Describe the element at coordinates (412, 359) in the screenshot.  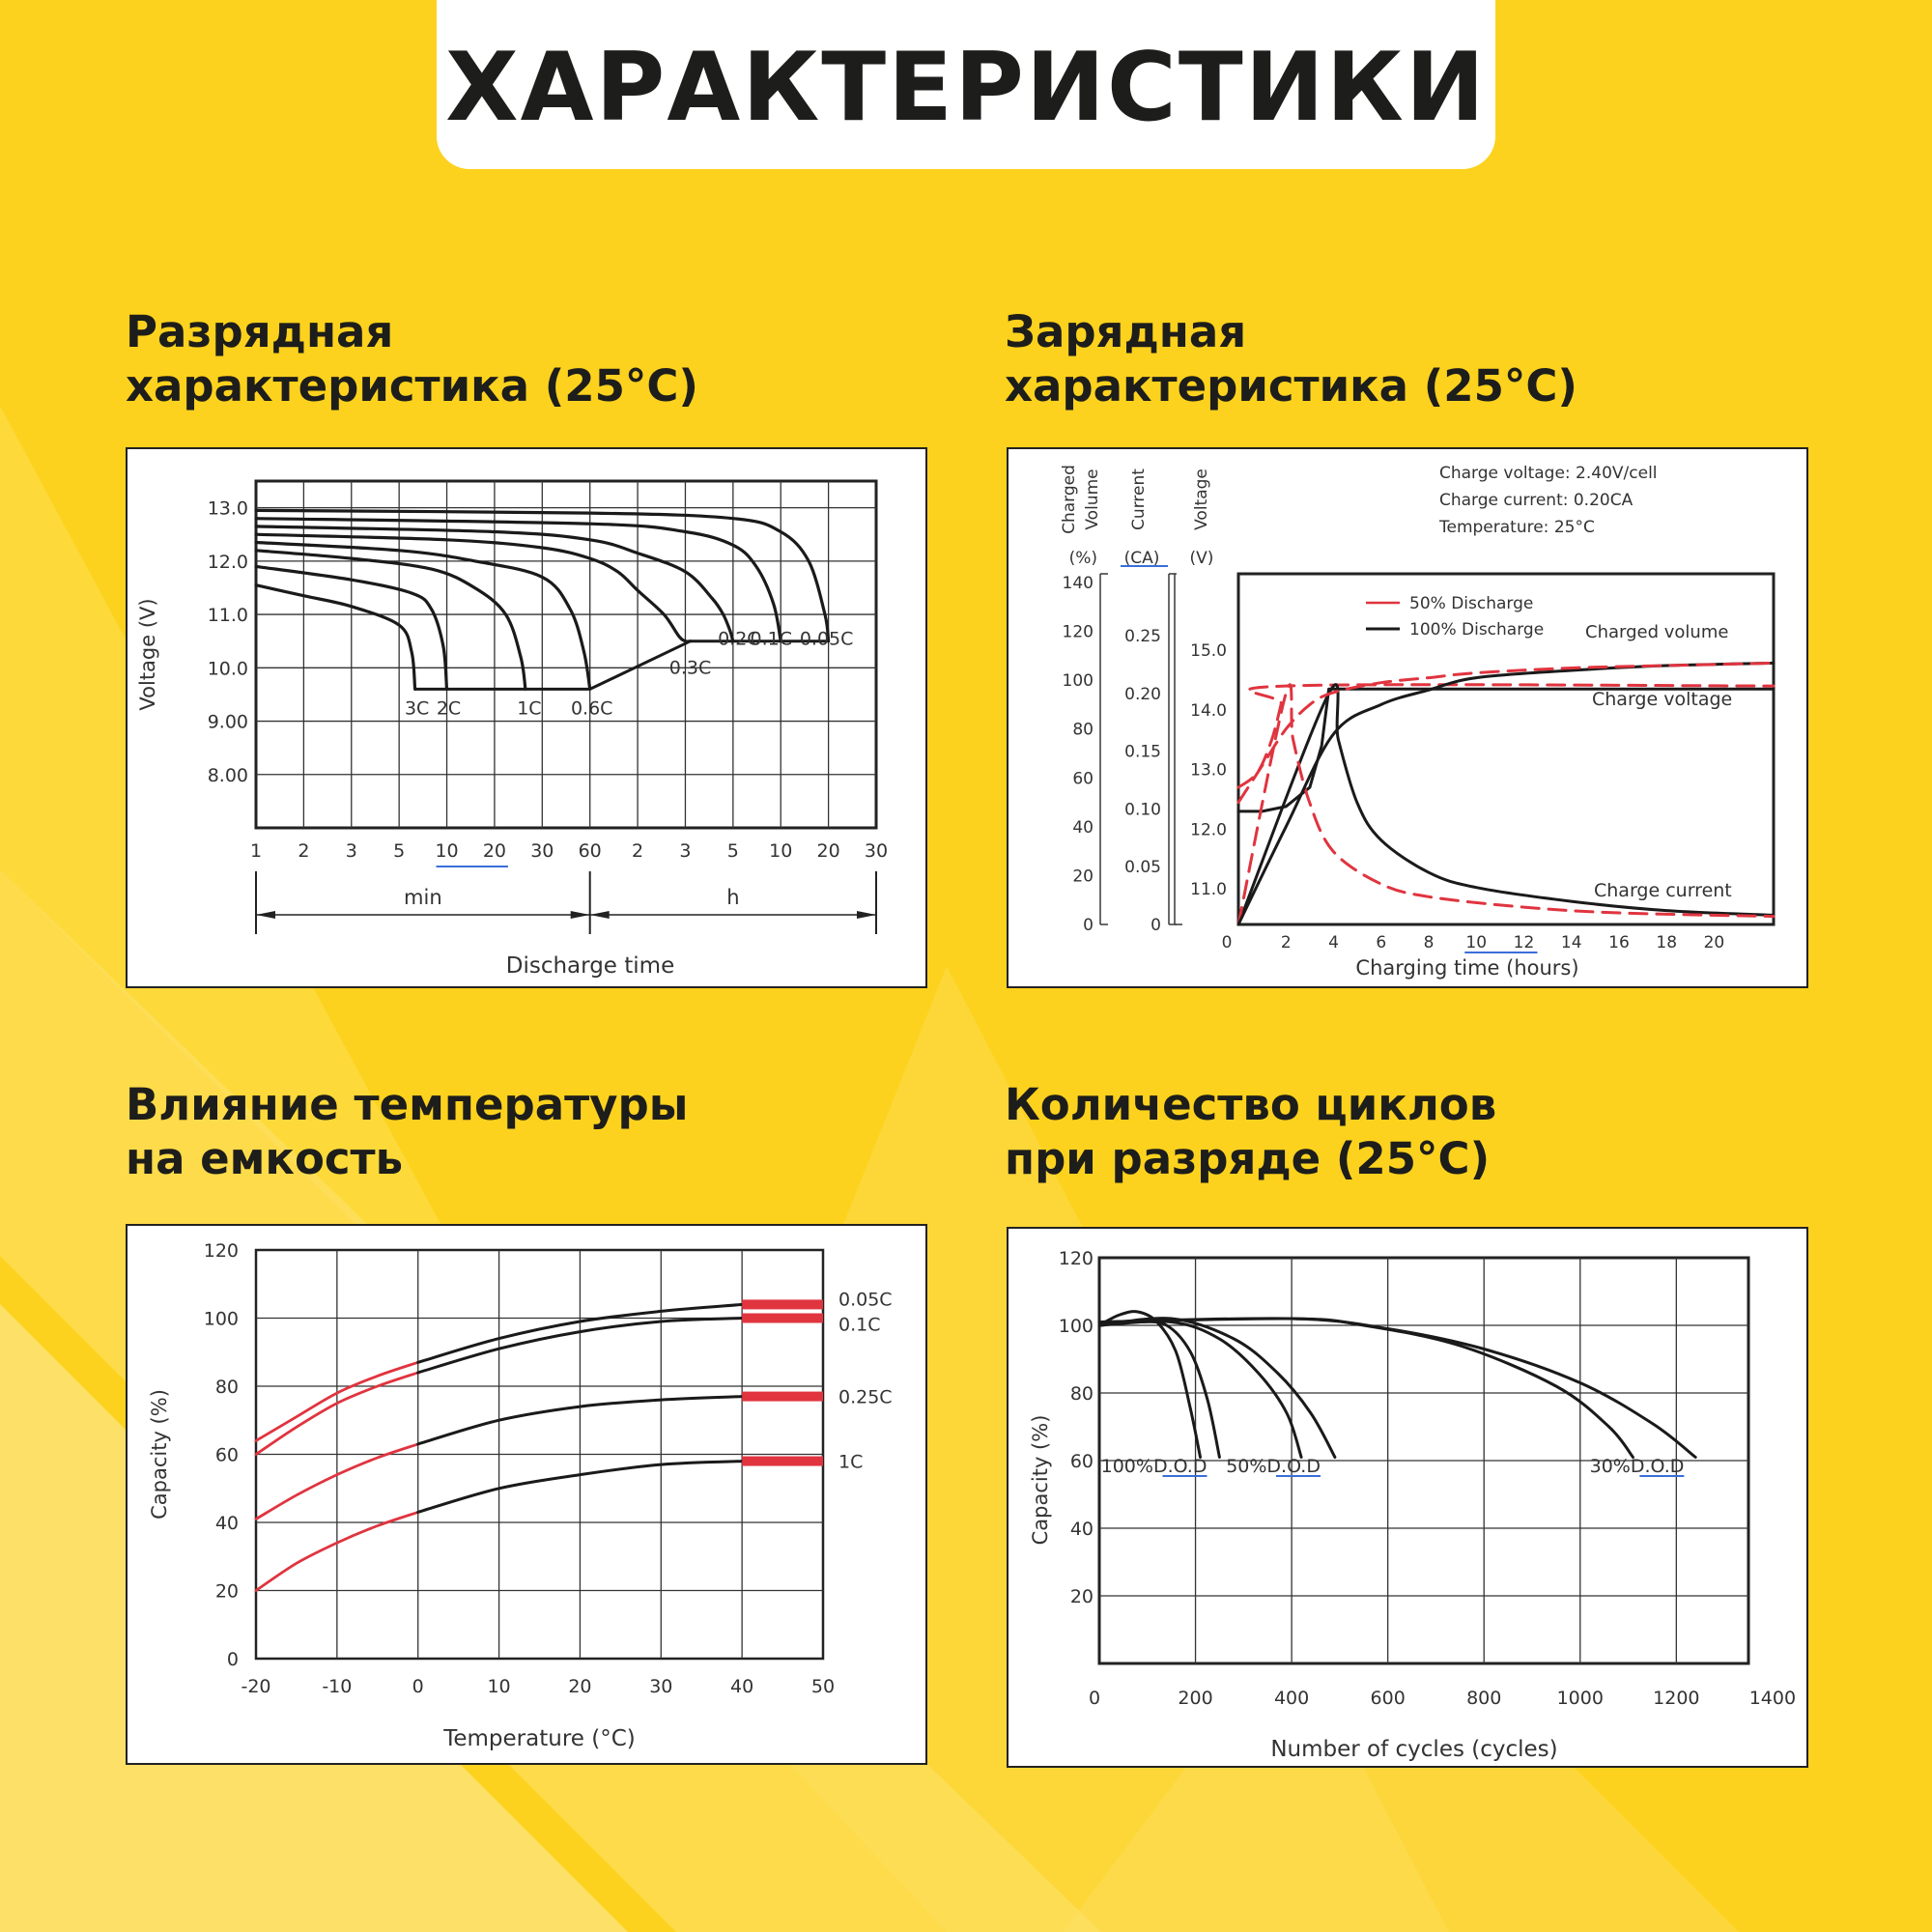
I see `section-title-discharge: Разрядная характеристика (25°C)` at that location.